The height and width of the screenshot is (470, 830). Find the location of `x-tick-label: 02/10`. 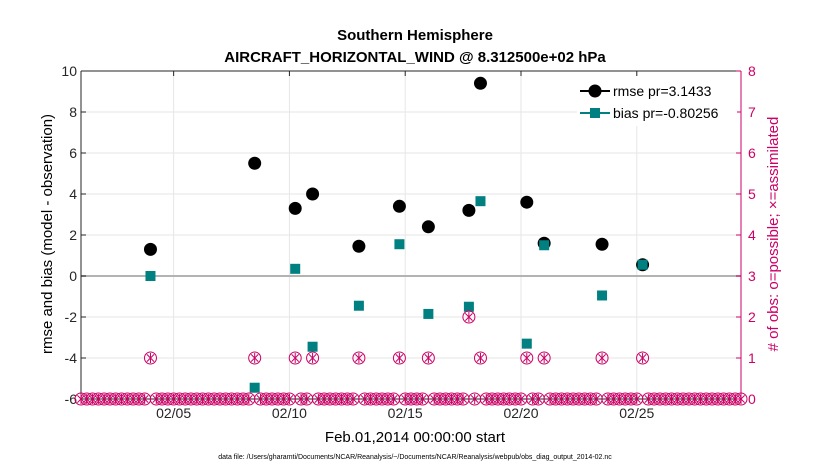

x-tick-label: 02/10 is located at coordinates (289, 413).